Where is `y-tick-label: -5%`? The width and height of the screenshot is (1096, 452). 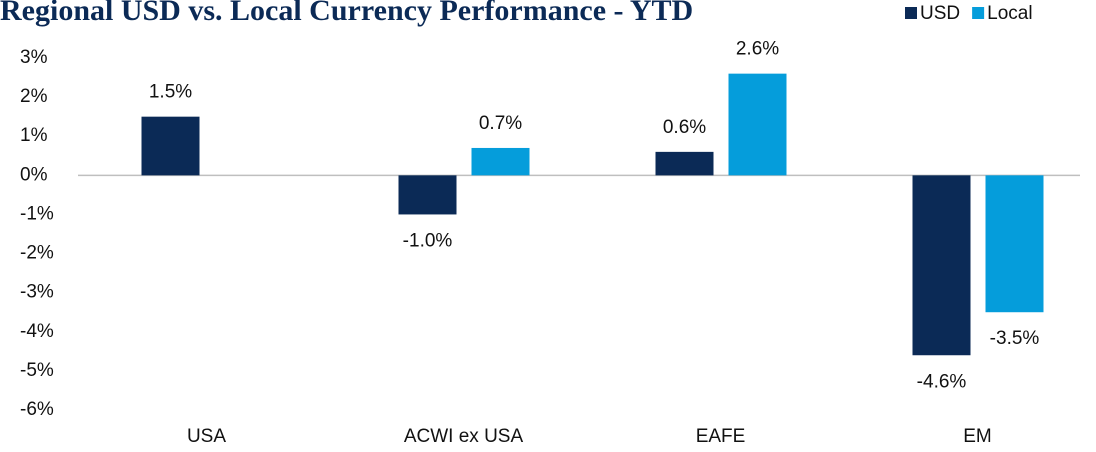
y-tick-label: -5% is located at coordinates (37, 370).